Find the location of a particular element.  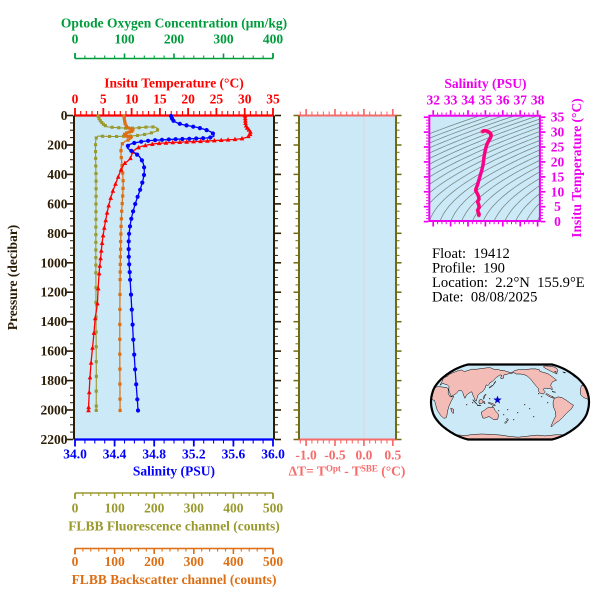

svg-text: 34.8 is located at coordinates (154, 454).